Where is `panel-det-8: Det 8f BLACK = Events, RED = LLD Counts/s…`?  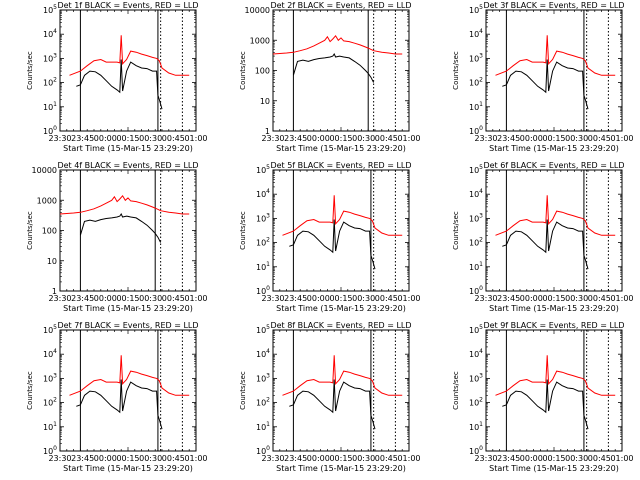
panel-det-8: Det 8f BLACK = Events, RED = LLD Counts/s… is located at coordinates (330, 397).